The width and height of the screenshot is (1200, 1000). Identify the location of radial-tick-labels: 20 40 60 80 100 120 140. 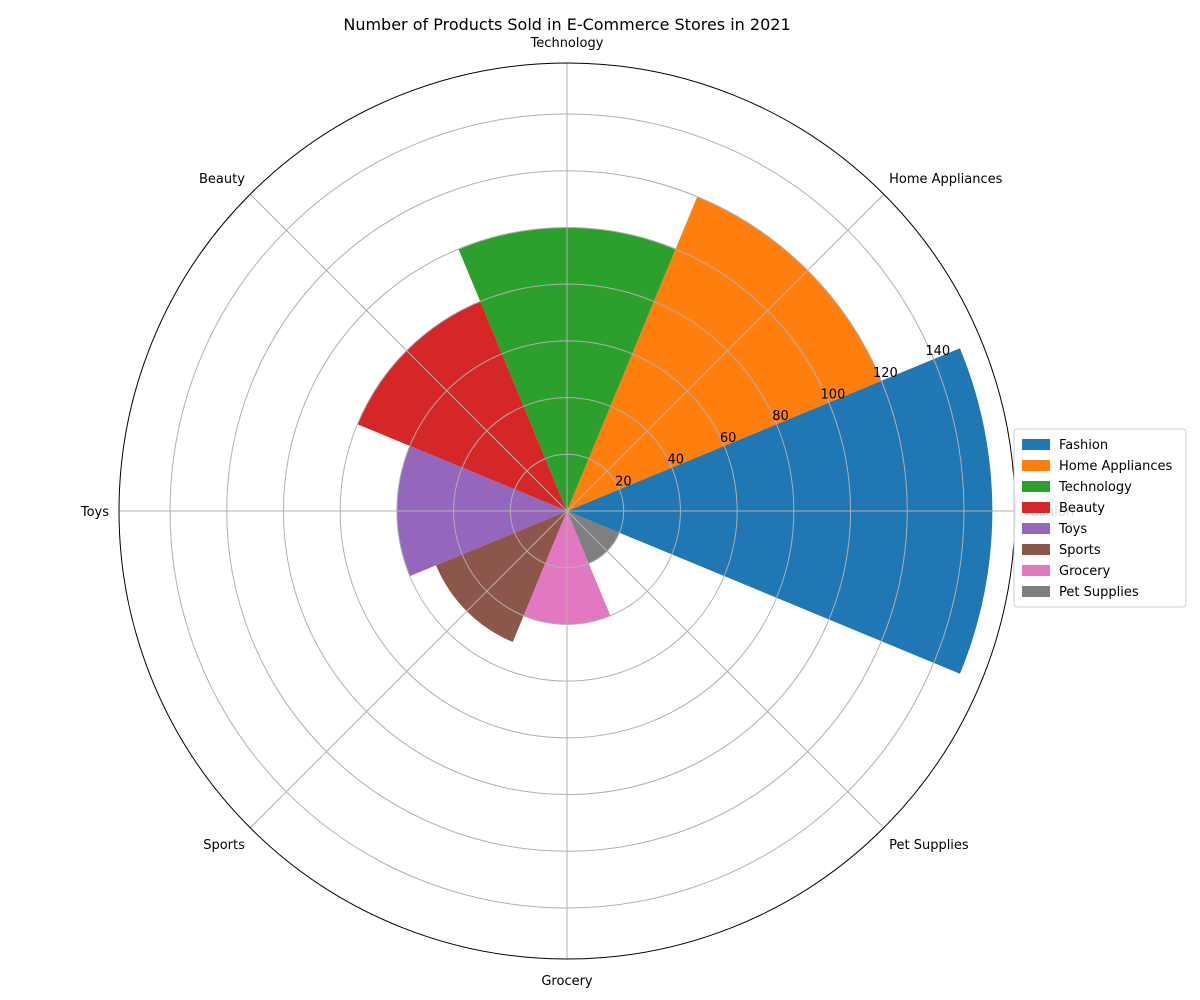
(782, 416).